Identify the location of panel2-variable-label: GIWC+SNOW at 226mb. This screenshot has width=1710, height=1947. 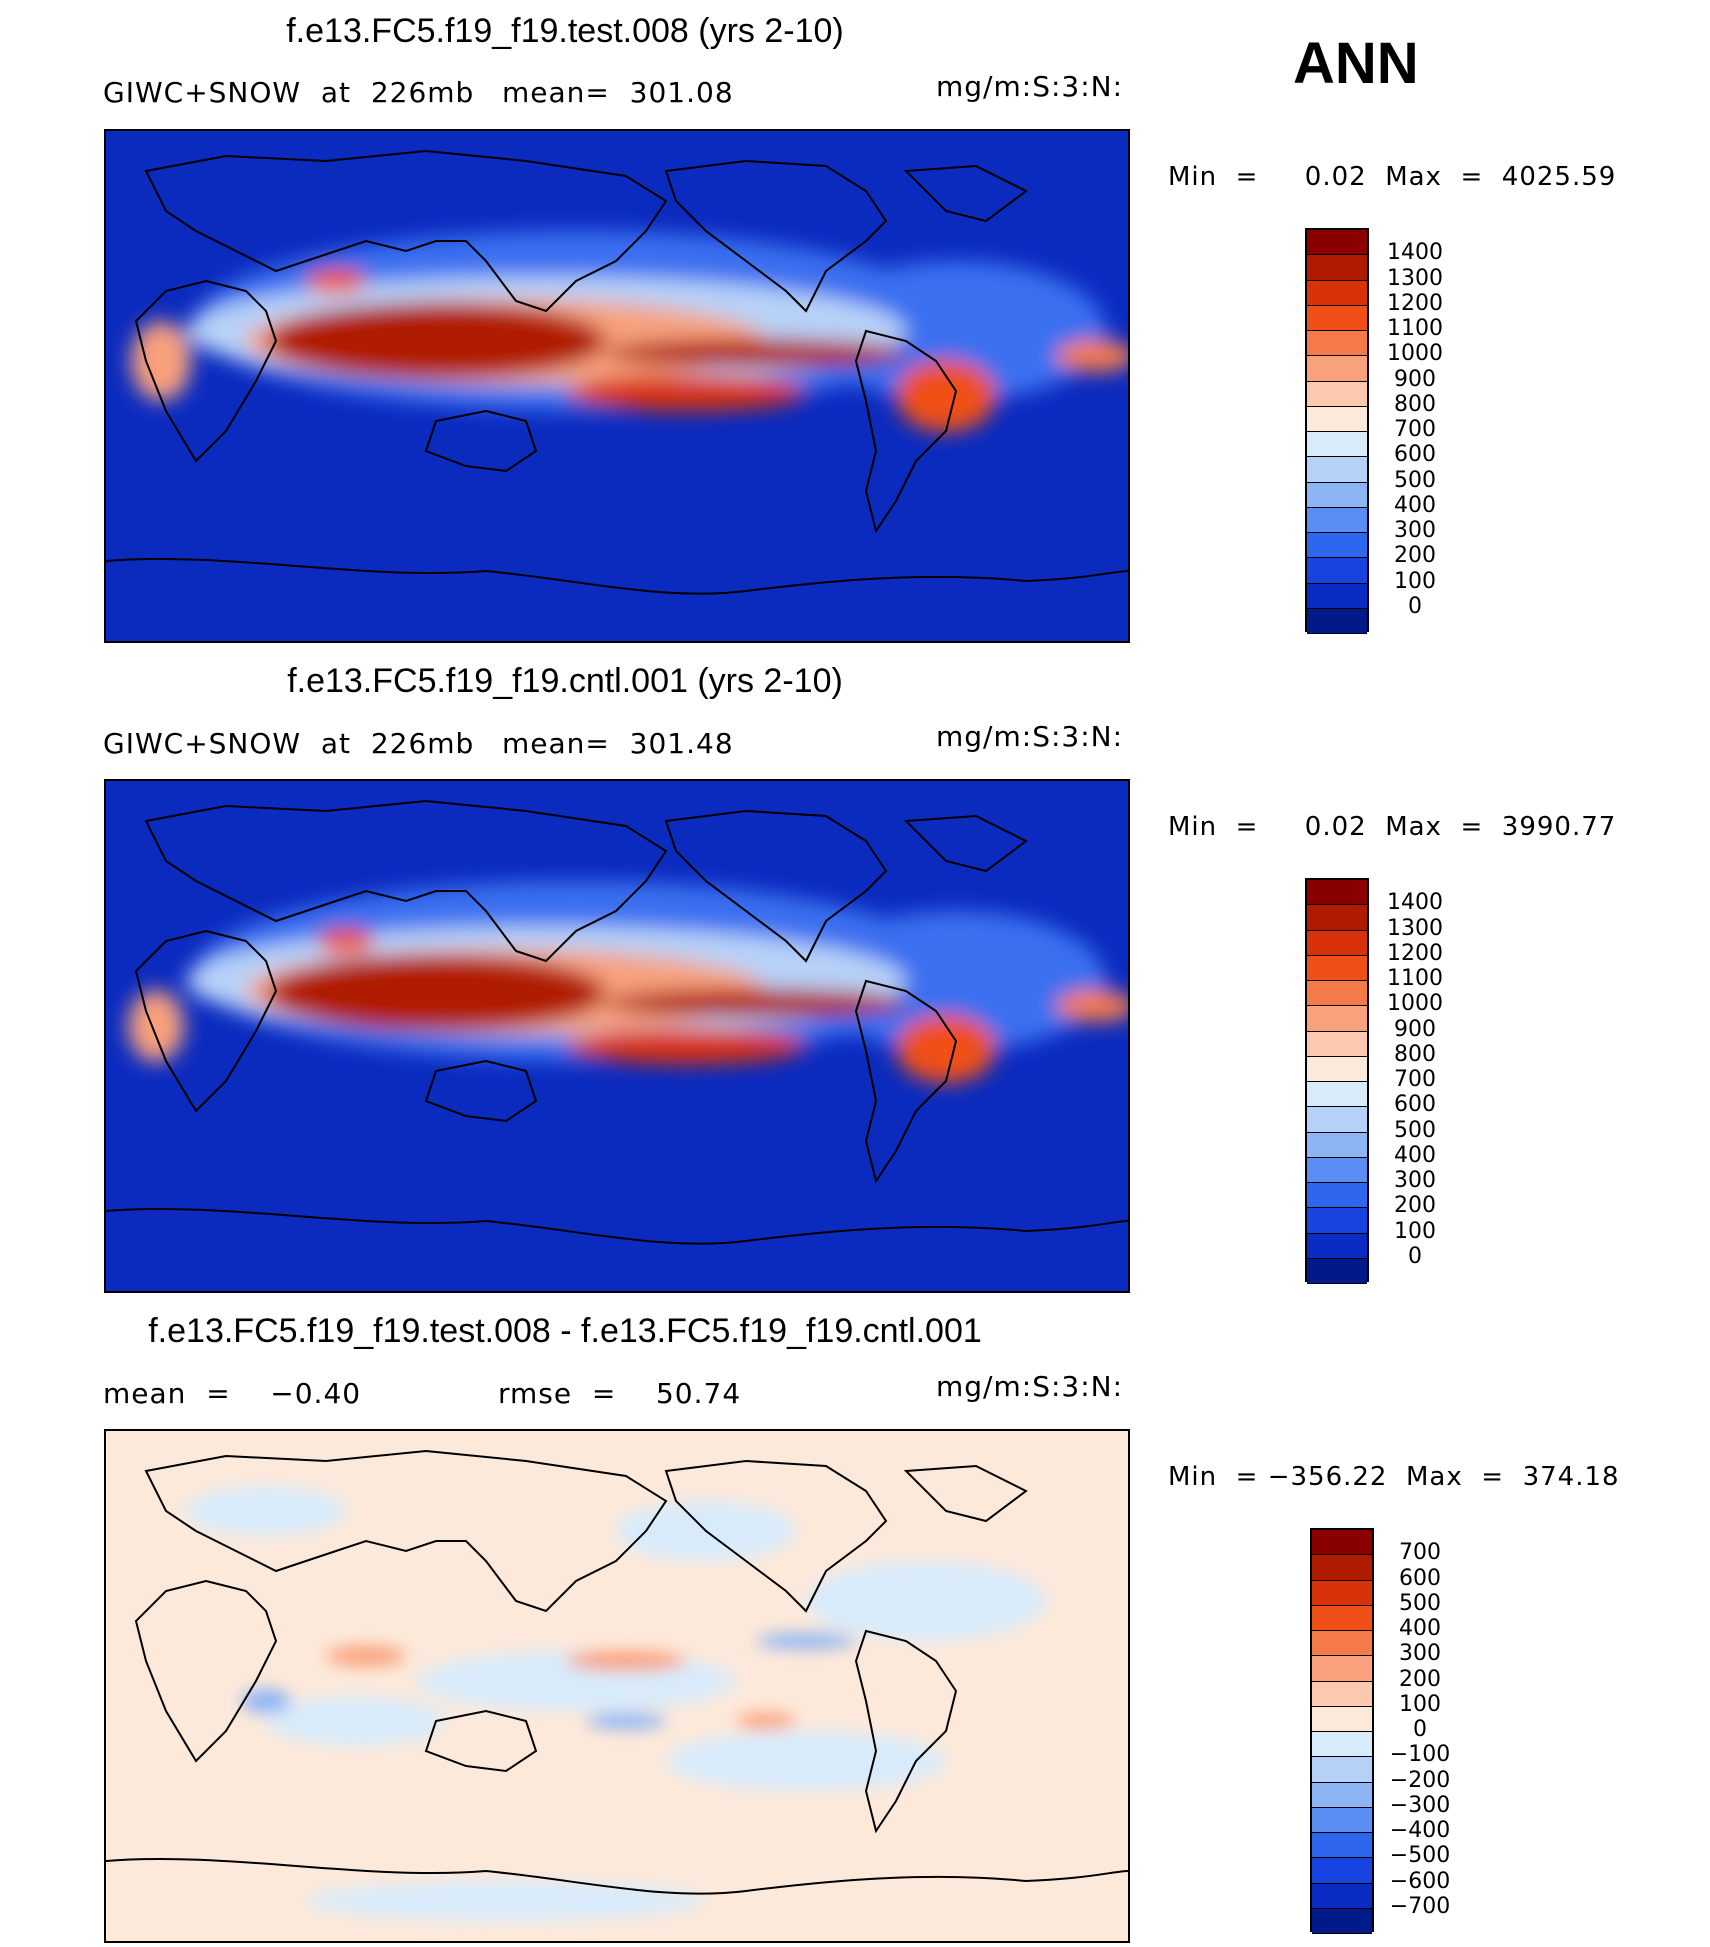
(289, 743).